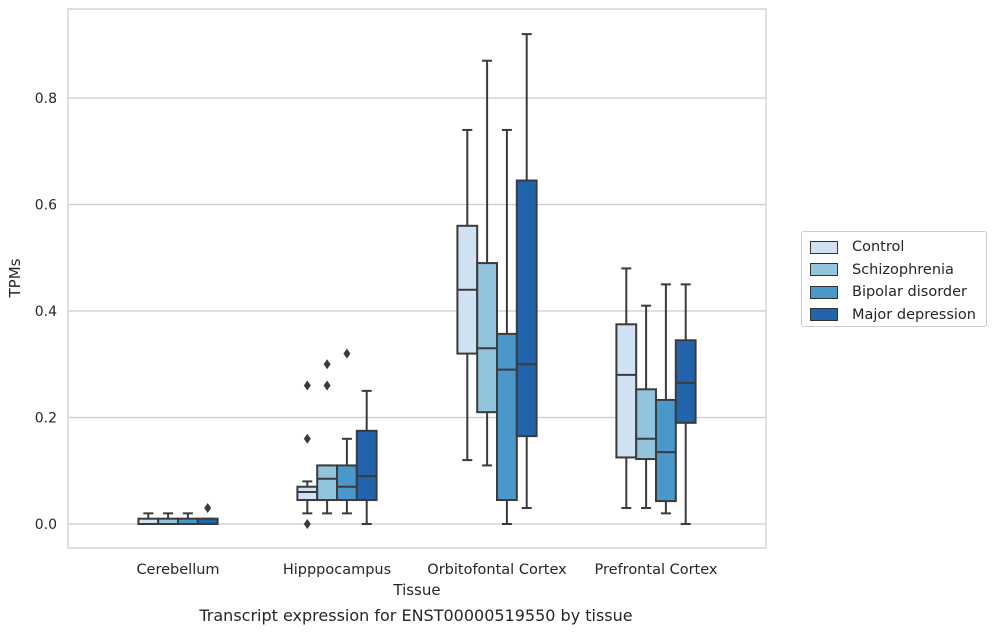 This screenshot has width=997, height=634. What do you see at coordinates (824, 315) in the screenshot?
I see `legend-swatch-major-depression` at bounding box center [824, 315].